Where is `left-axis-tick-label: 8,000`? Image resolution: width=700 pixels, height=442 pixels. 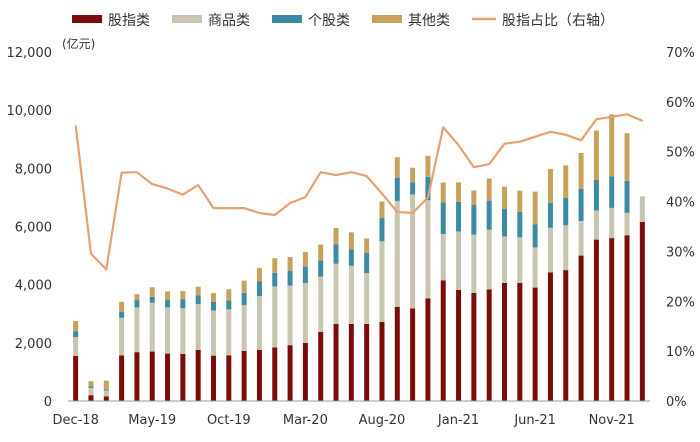 left-axis-tick-label: 8,000 is located at coordinates (33, 169).